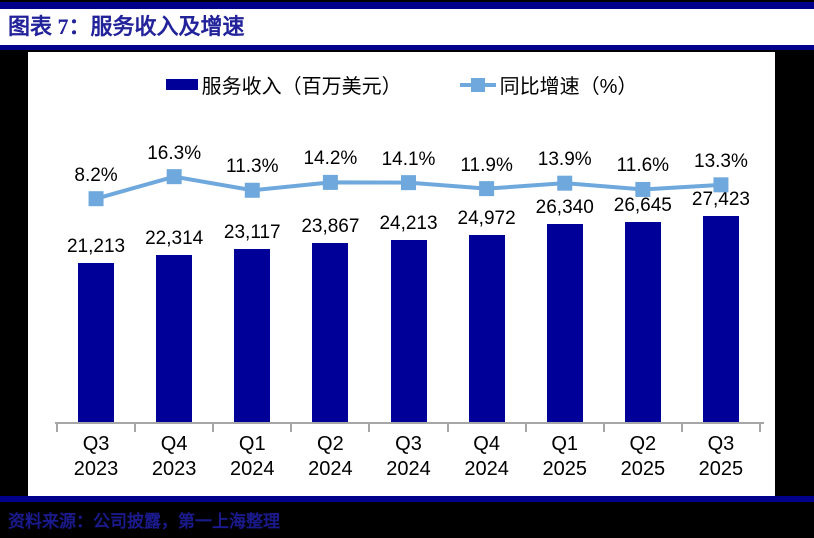 This screenshot has width=814, height=538. What do you see at coordinates (174, 456) in the screenshot?
I see `x-axis-label: Q4 2023` at bounding box center [174, 456].